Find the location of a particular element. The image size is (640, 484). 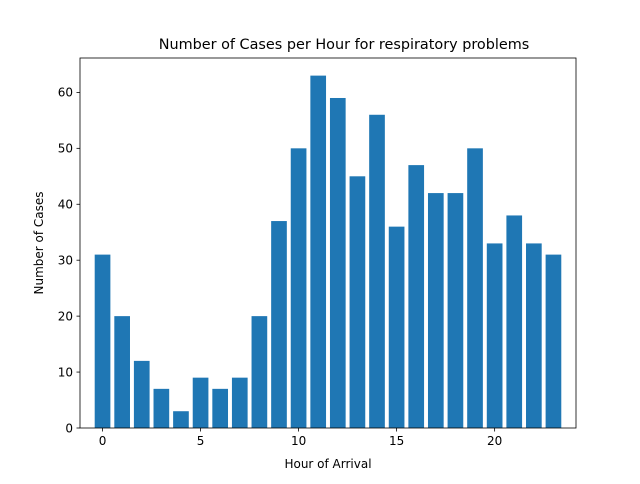

y-tick-label: 60 is located at coordinates (65, 93).